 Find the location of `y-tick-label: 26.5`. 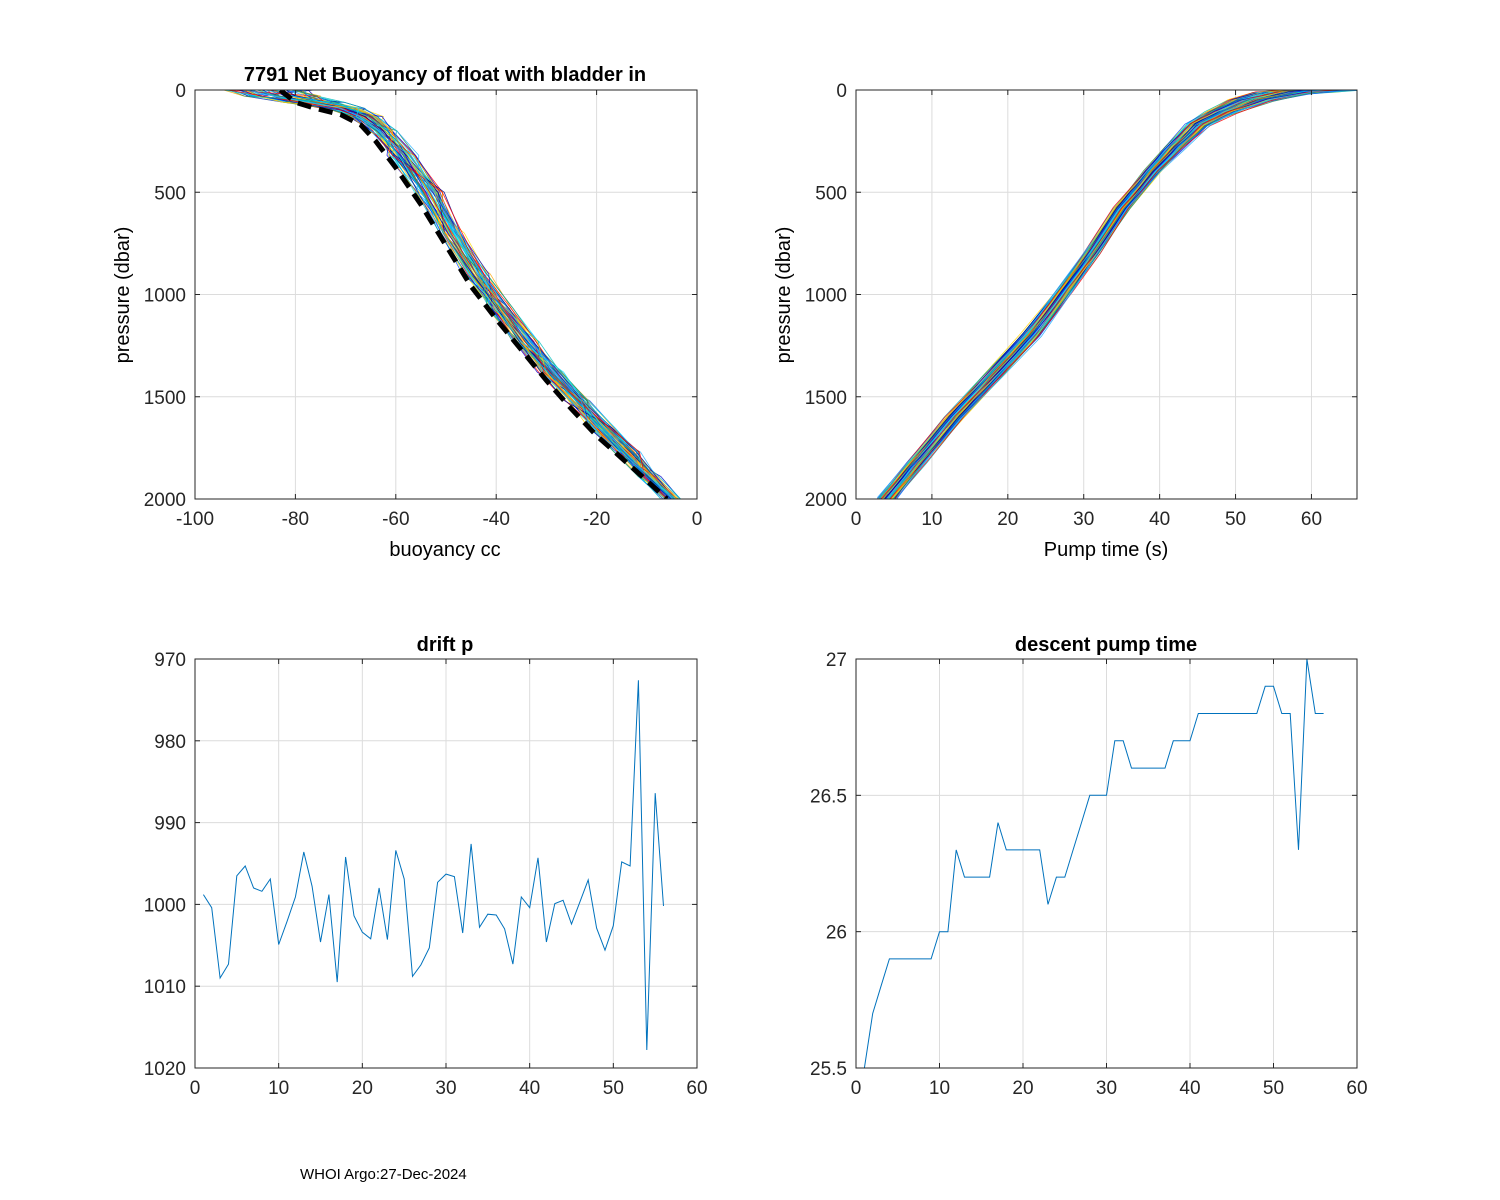

y-tick-label: 26.5 is located at coordinates (828, 796).